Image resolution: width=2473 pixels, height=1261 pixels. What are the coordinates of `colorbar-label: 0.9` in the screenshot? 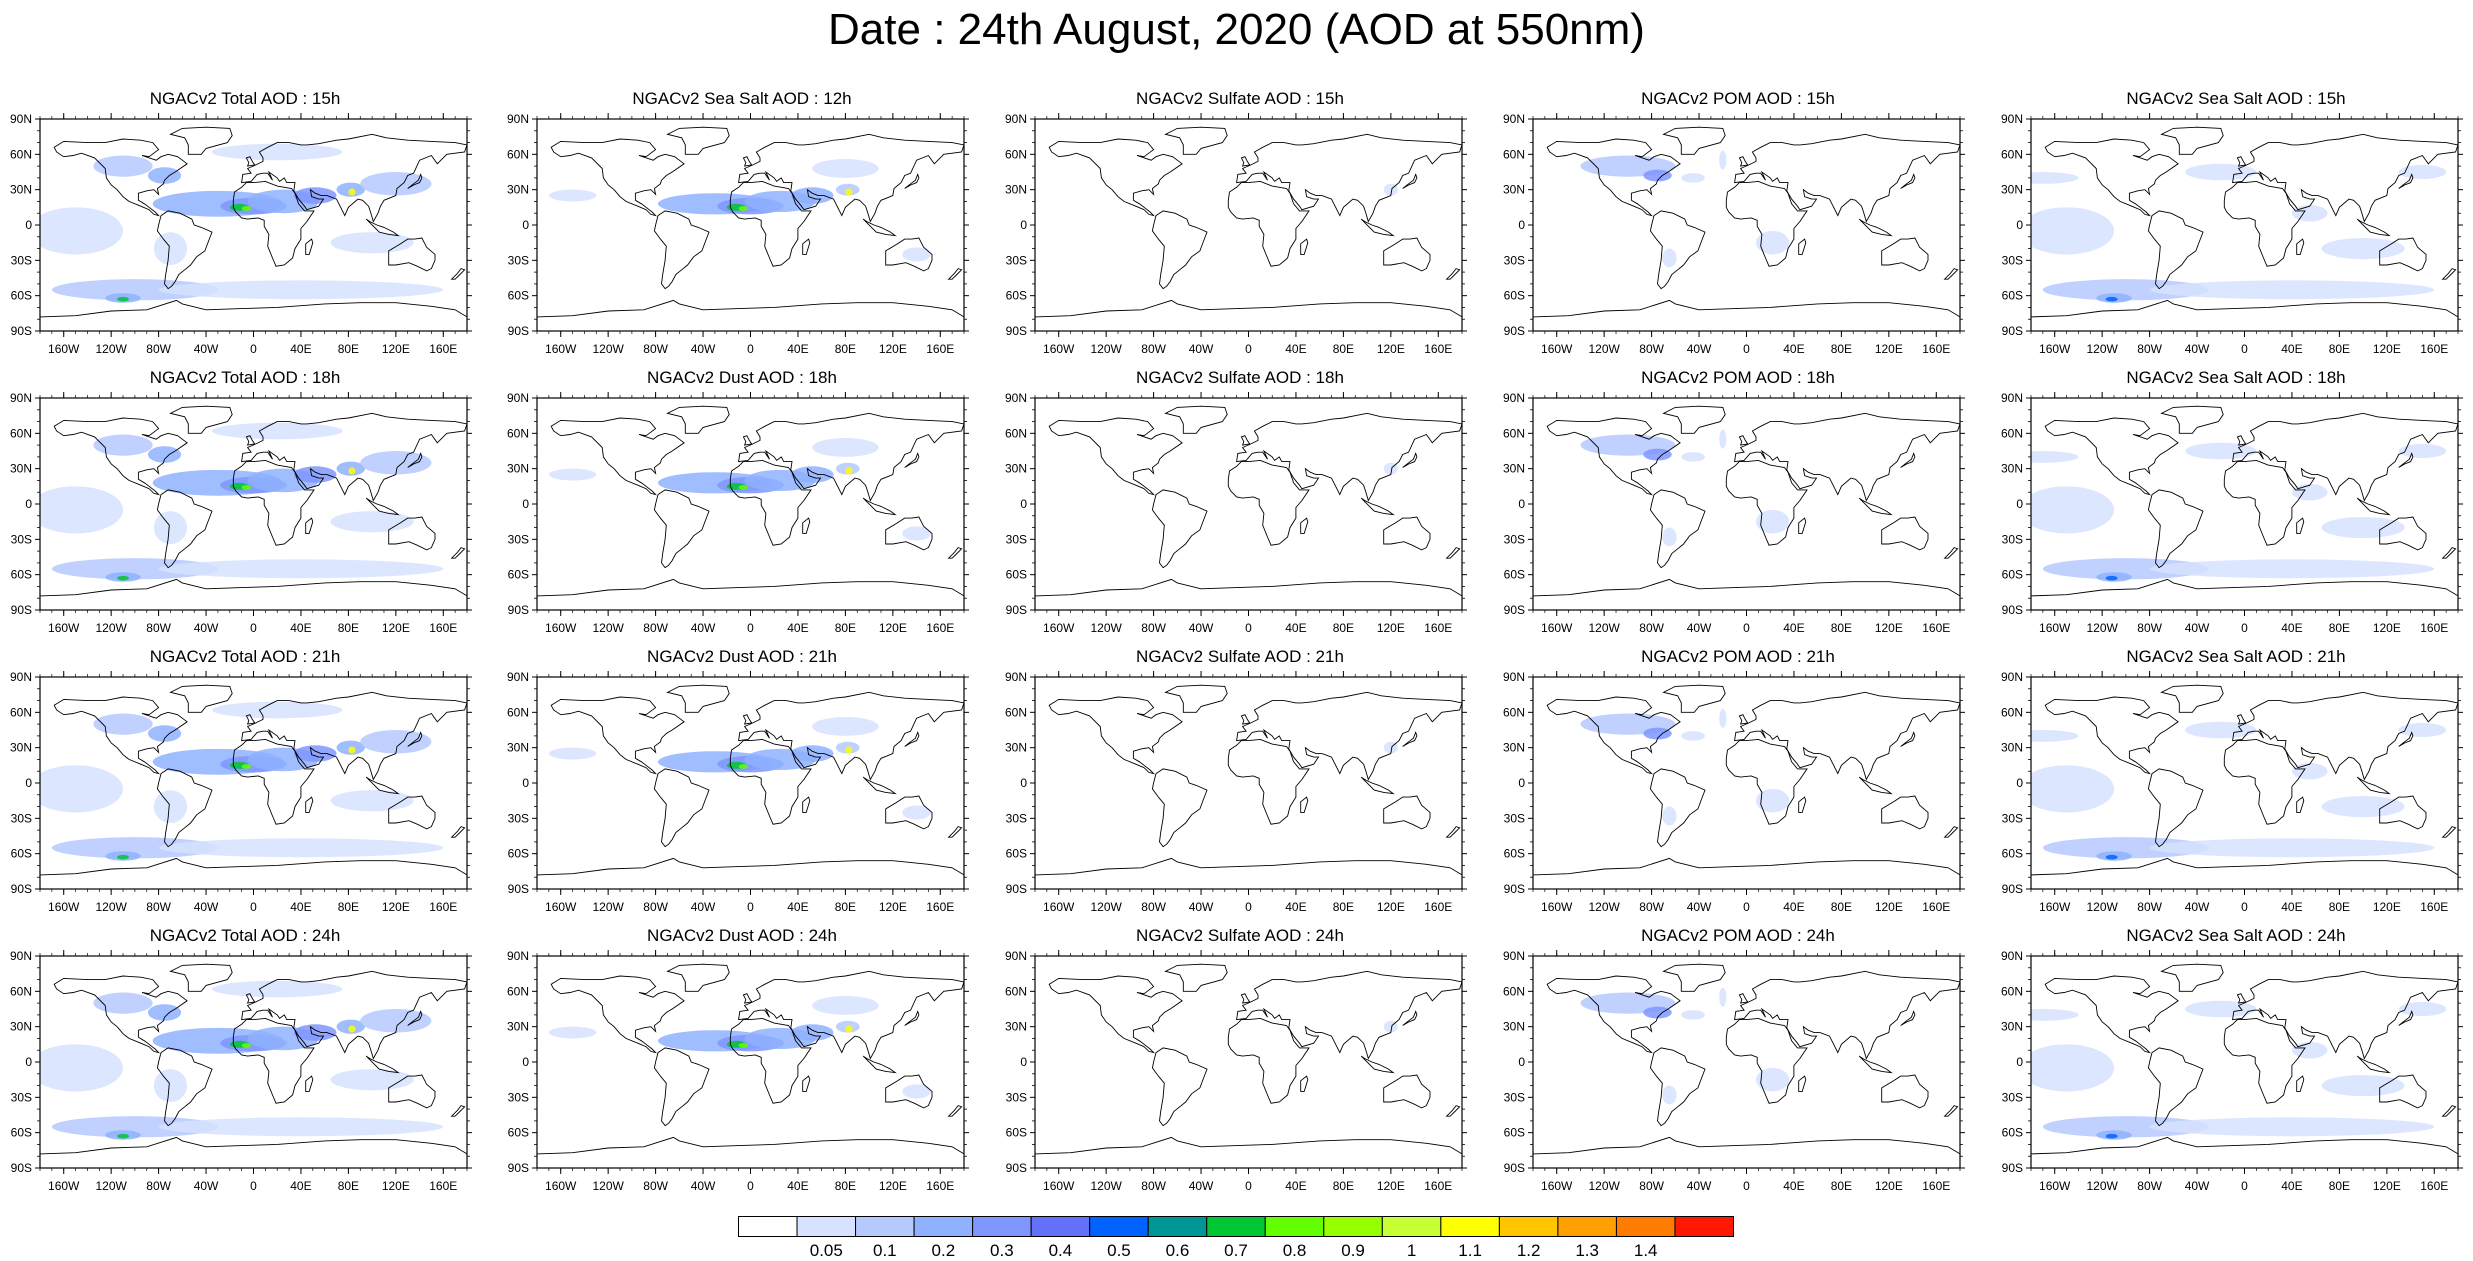 It's located at (1353, 1250).